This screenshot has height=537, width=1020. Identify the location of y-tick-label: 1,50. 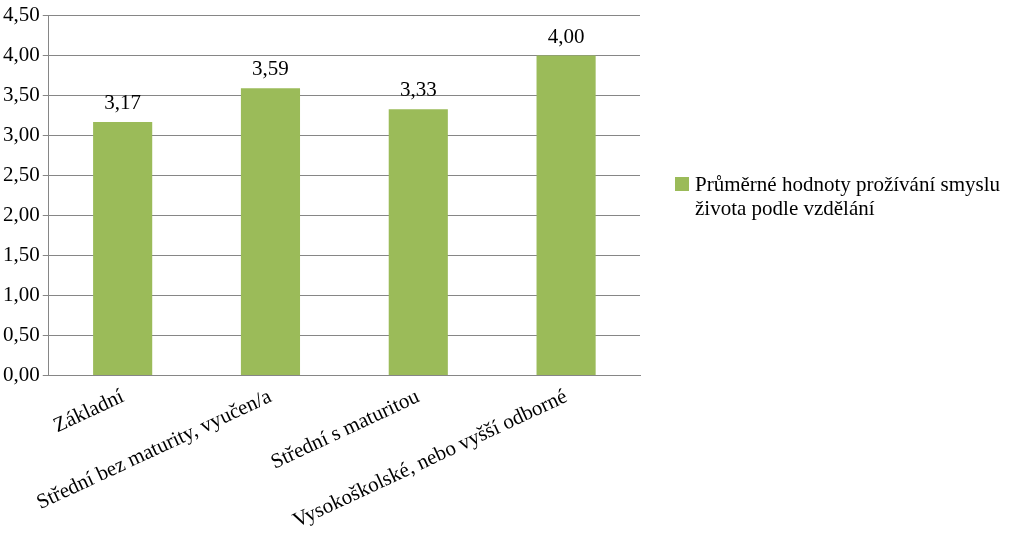
(21, 254).